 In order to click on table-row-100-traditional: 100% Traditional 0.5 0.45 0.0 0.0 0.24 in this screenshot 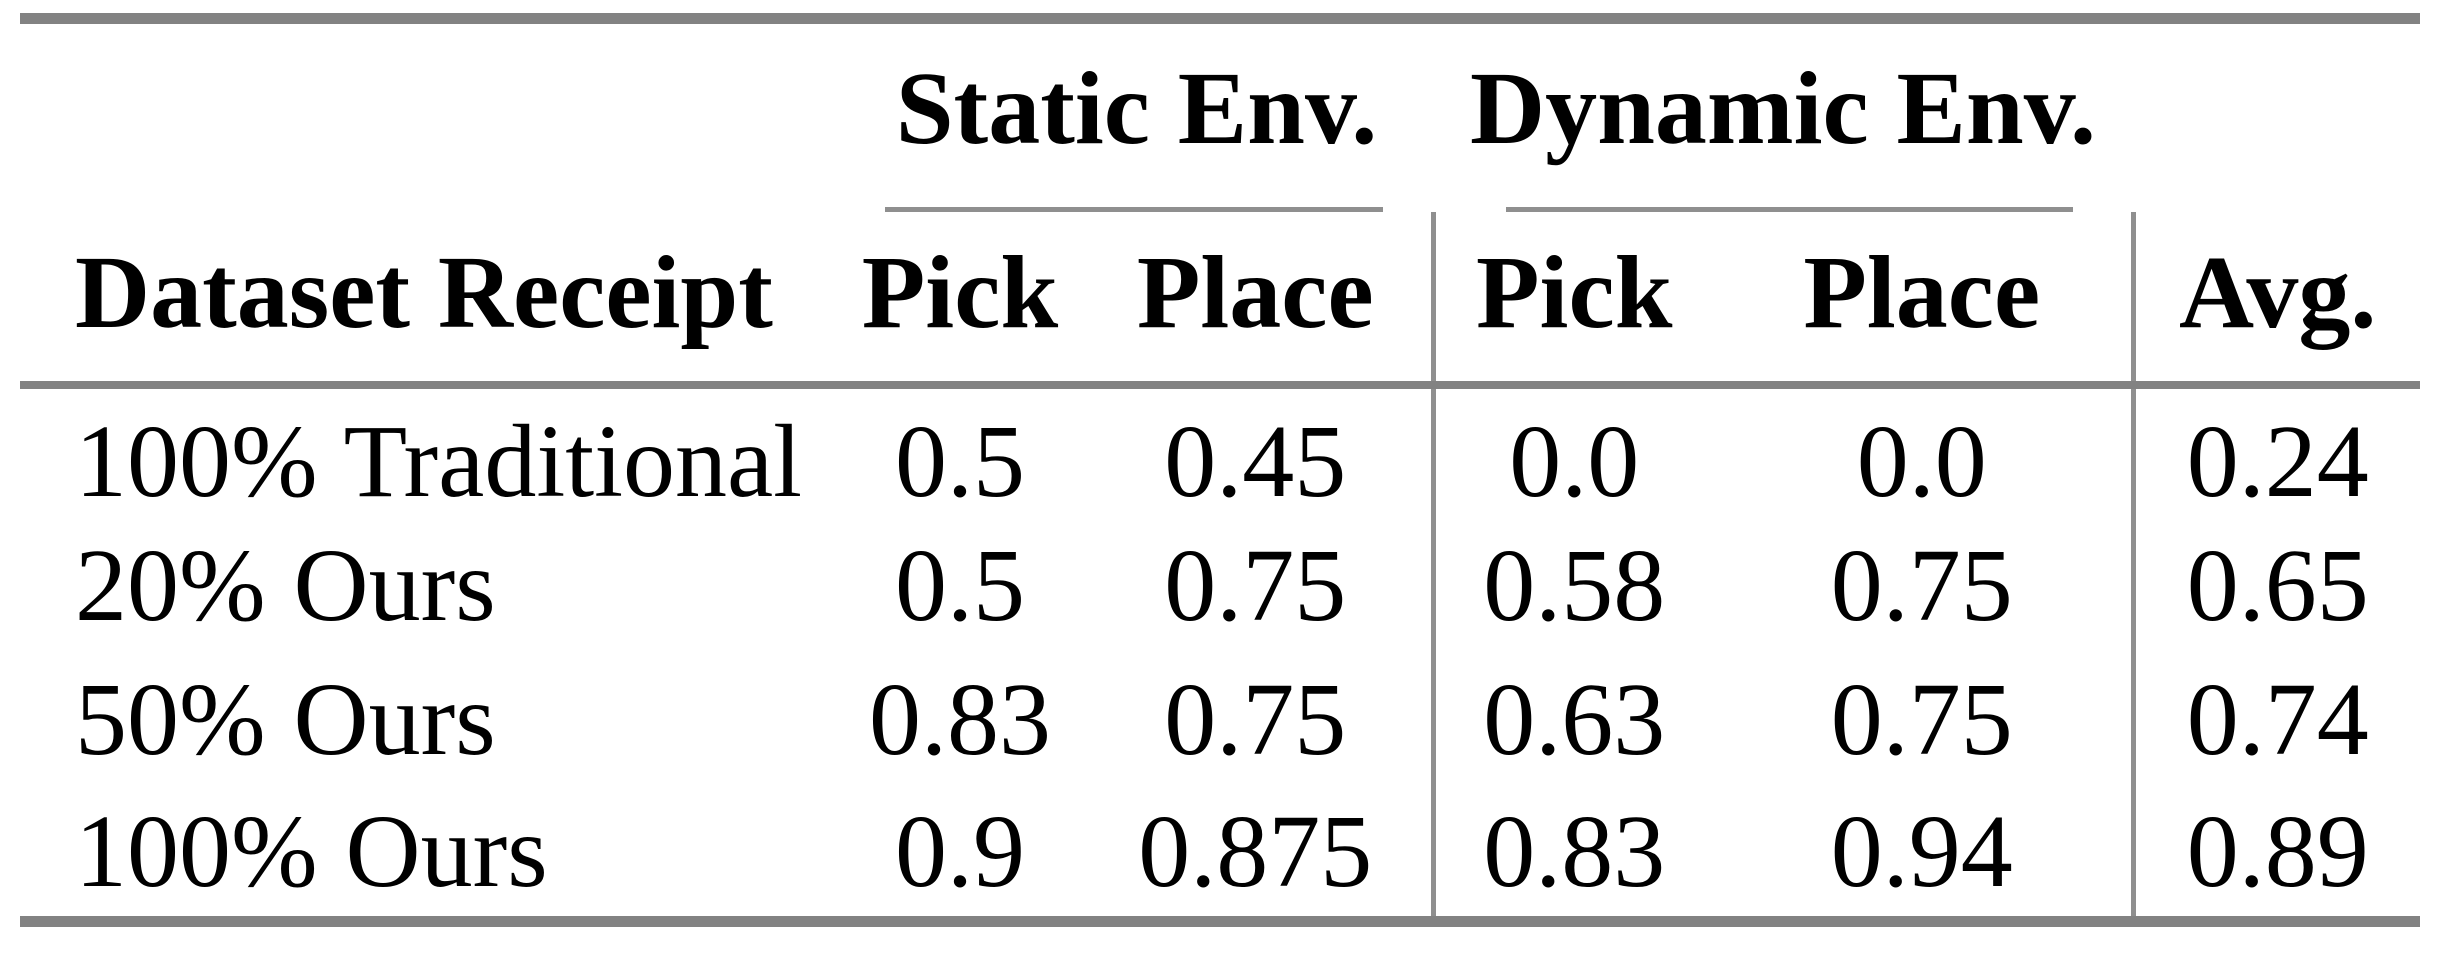, I will do `click(1220, 452)`.